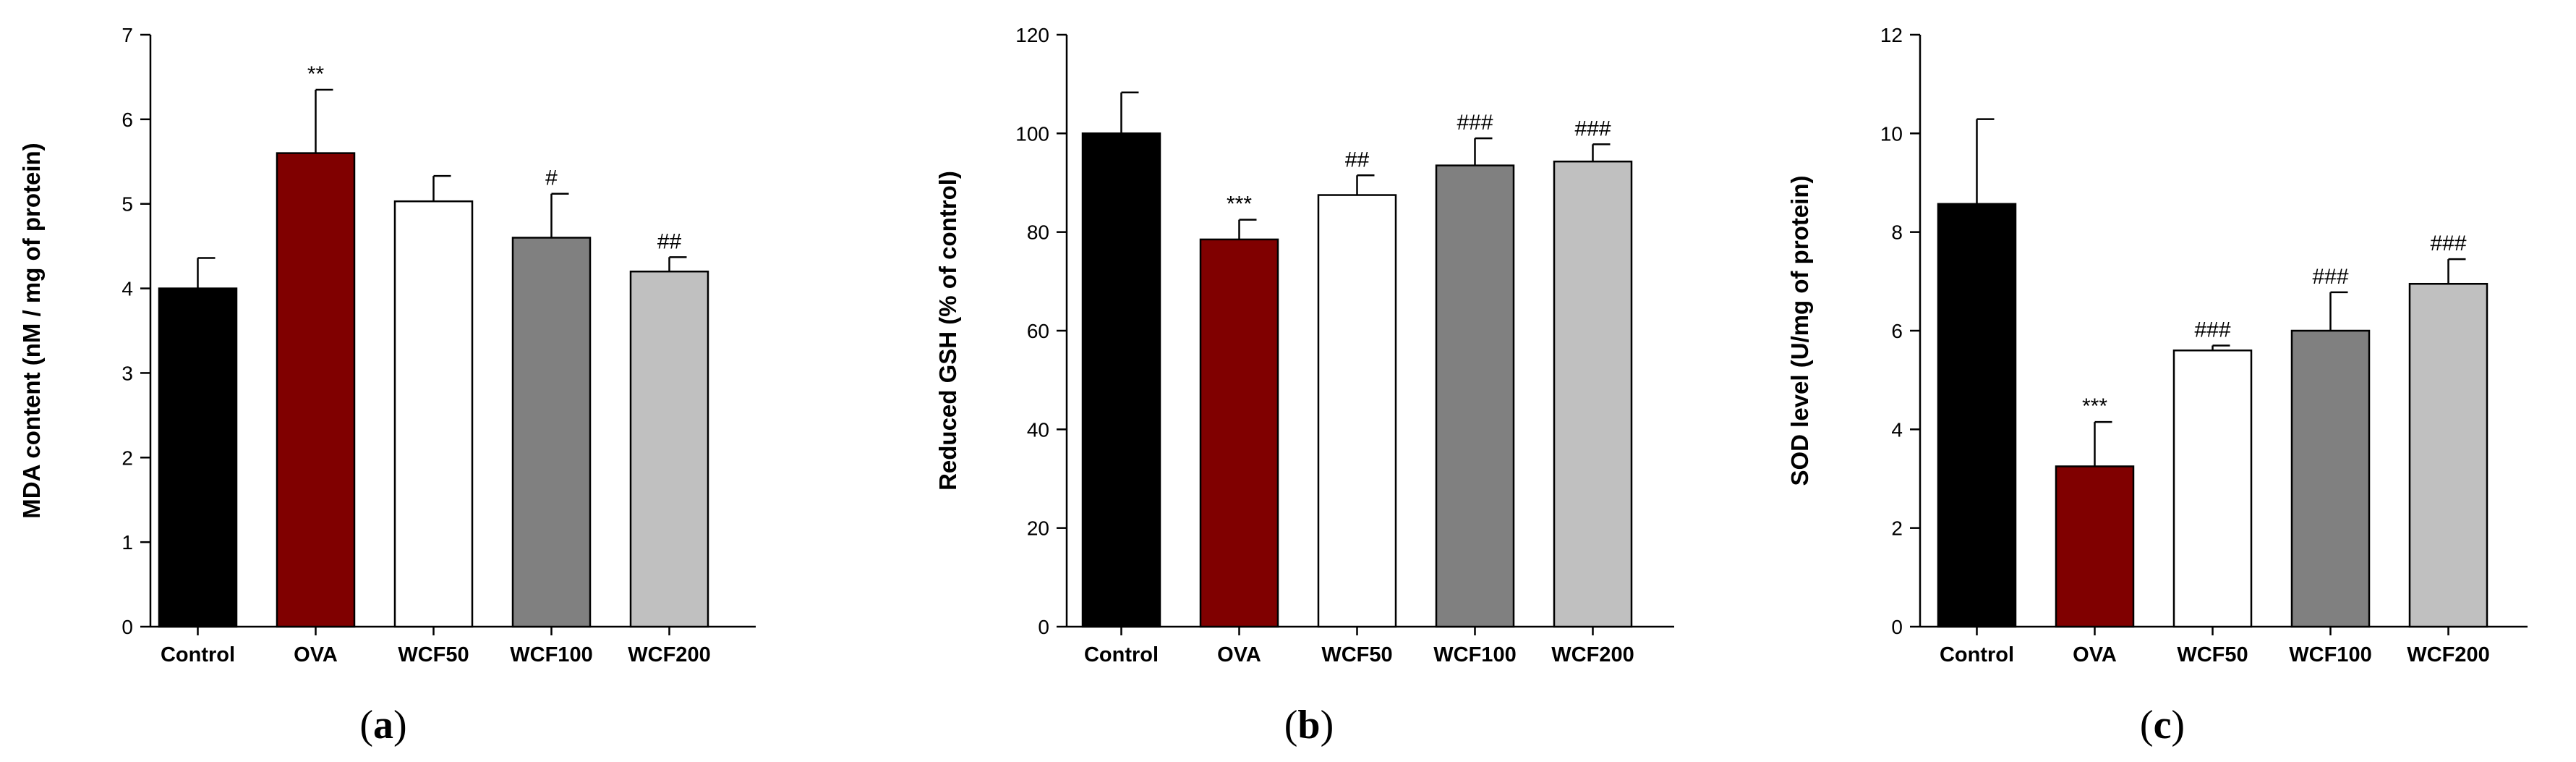 The height and width of the screenshot is (762, 2576). What do you see at coordinates (316, 74) in the screenshot?
I see `significance-label: **` at bounding box center [316, 74].